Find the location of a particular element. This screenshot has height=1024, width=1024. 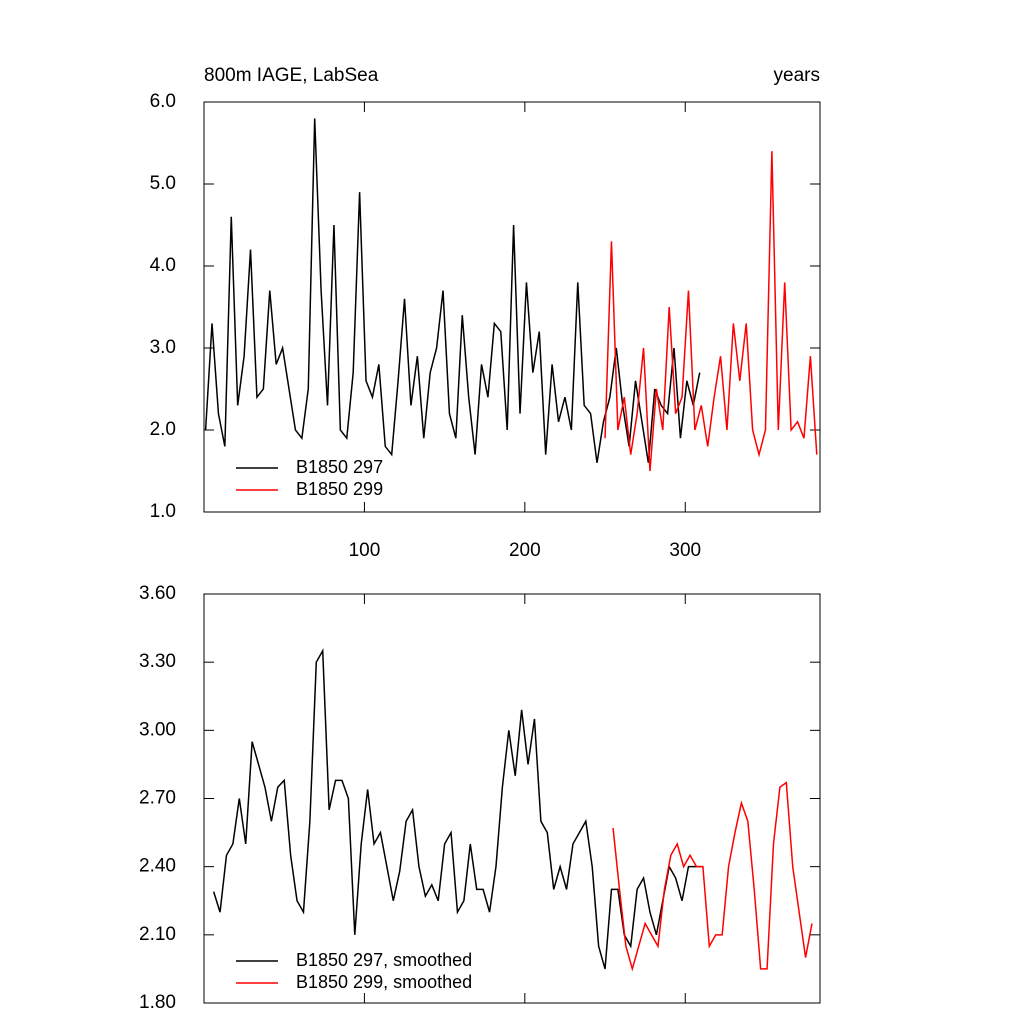

legend-label: B1850 297, smoothed is located at coordinates (384, 960).